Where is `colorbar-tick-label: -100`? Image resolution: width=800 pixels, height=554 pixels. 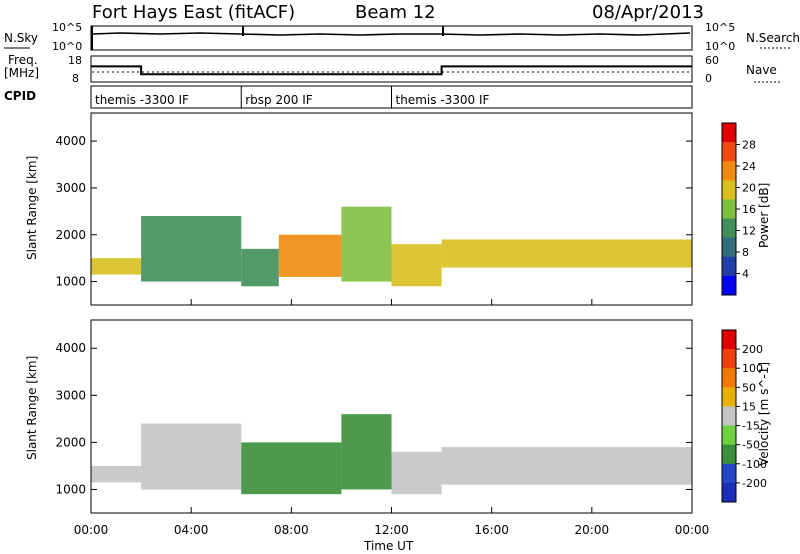
colorbar-tick-label: -100 is located at coordinates (754, 464).